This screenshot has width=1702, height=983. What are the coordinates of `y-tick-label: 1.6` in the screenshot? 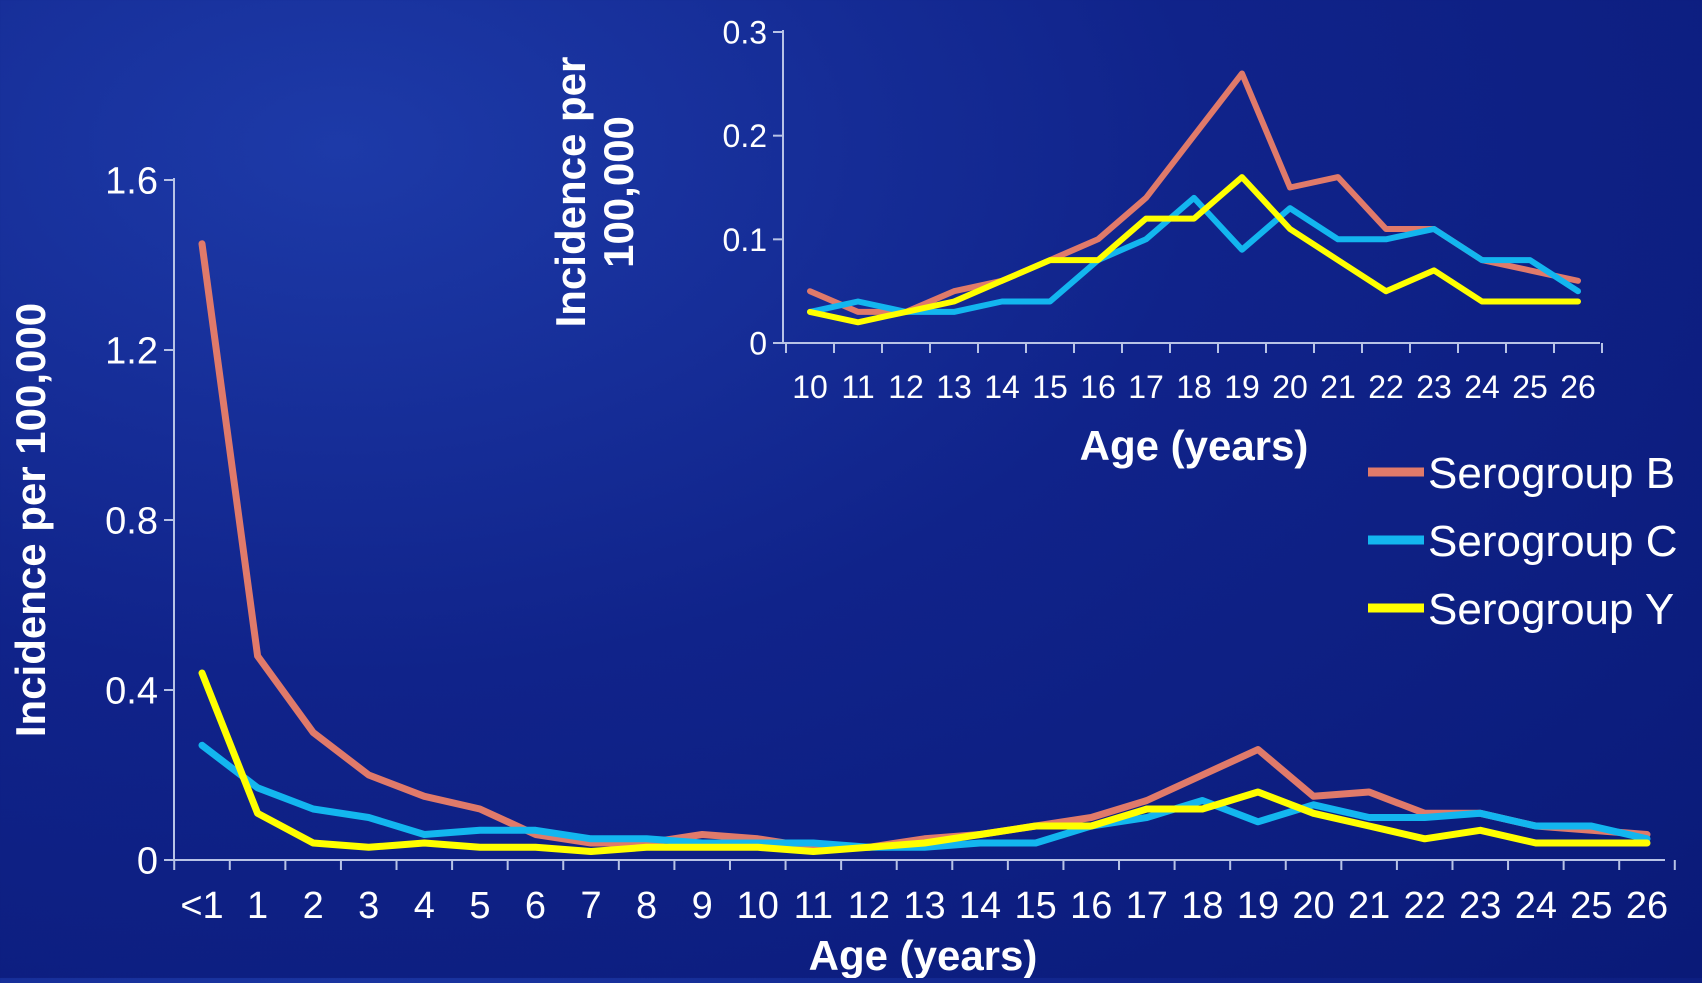 It's located at (131, 182).